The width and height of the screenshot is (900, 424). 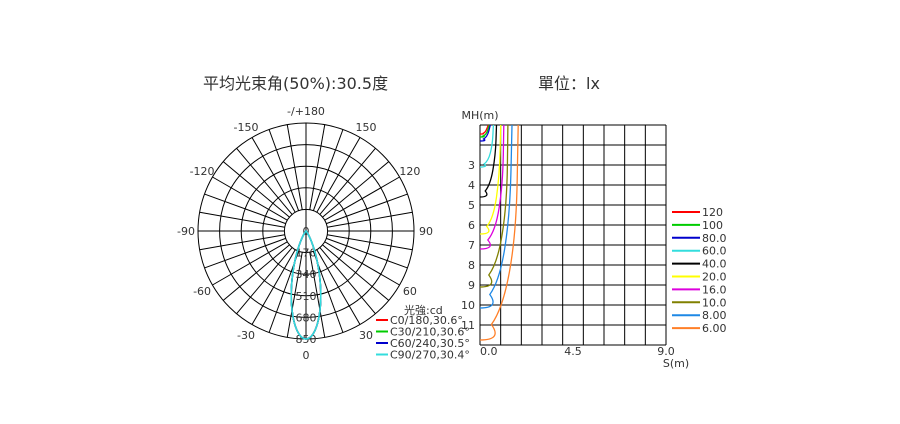 I want to click on iso-legend-label: 16.0, so click(x=714, y=289).